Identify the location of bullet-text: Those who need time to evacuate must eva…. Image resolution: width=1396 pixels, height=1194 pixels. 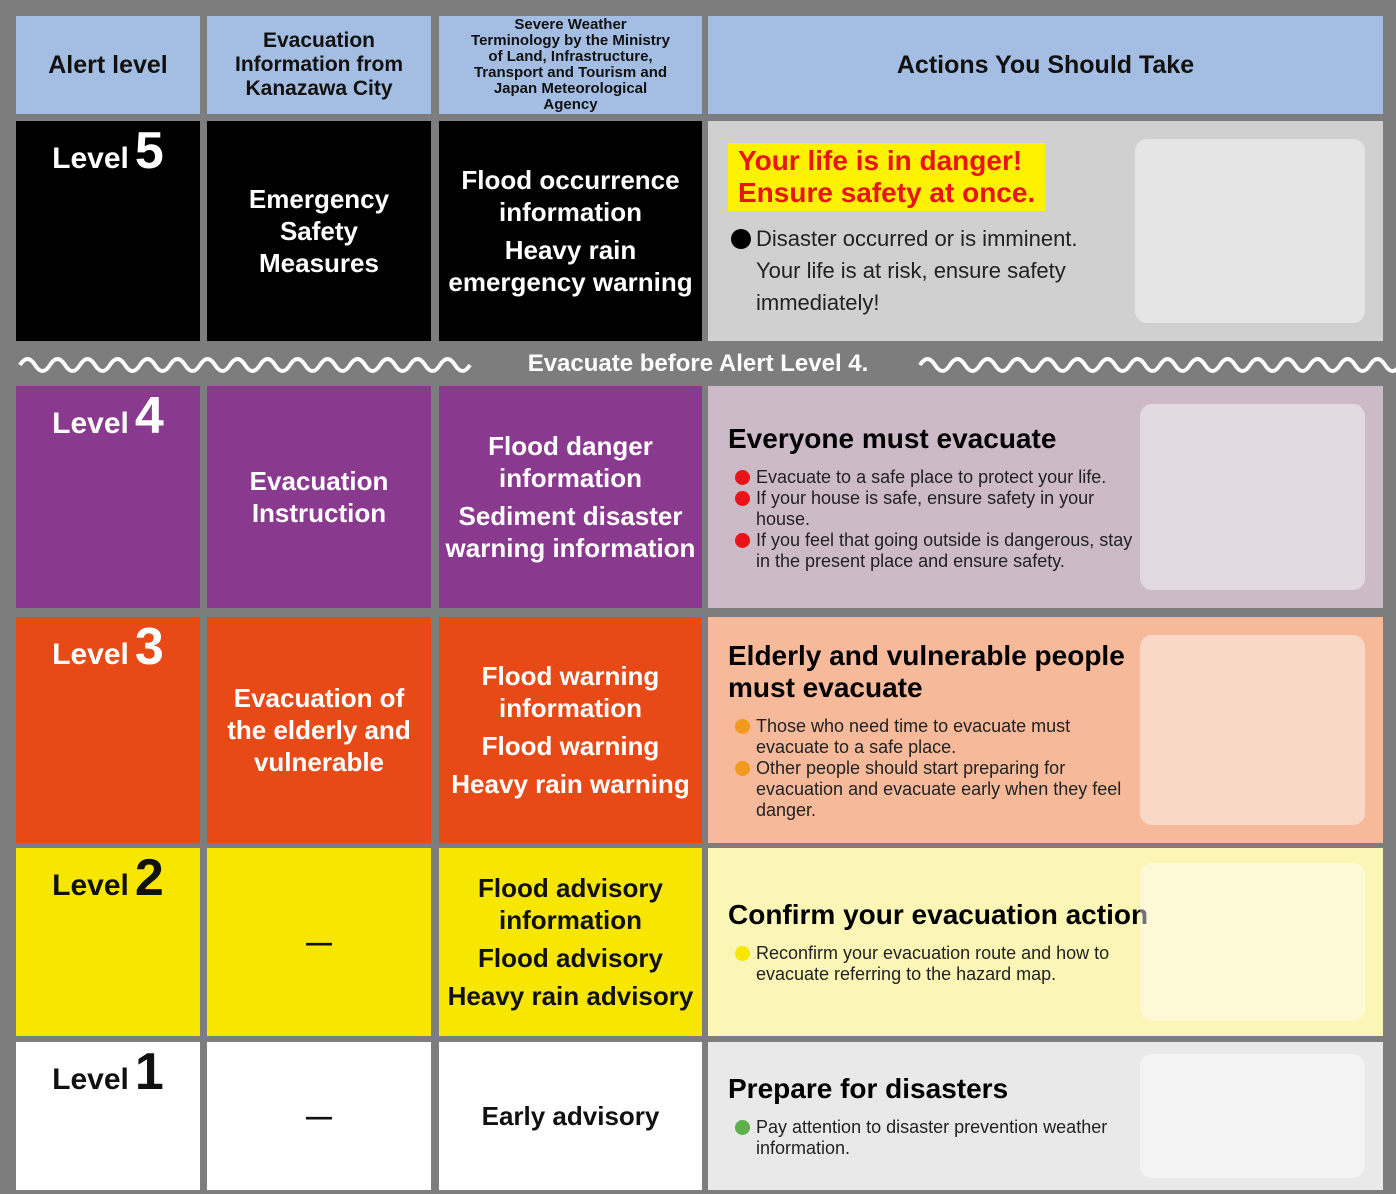
(913, 736).